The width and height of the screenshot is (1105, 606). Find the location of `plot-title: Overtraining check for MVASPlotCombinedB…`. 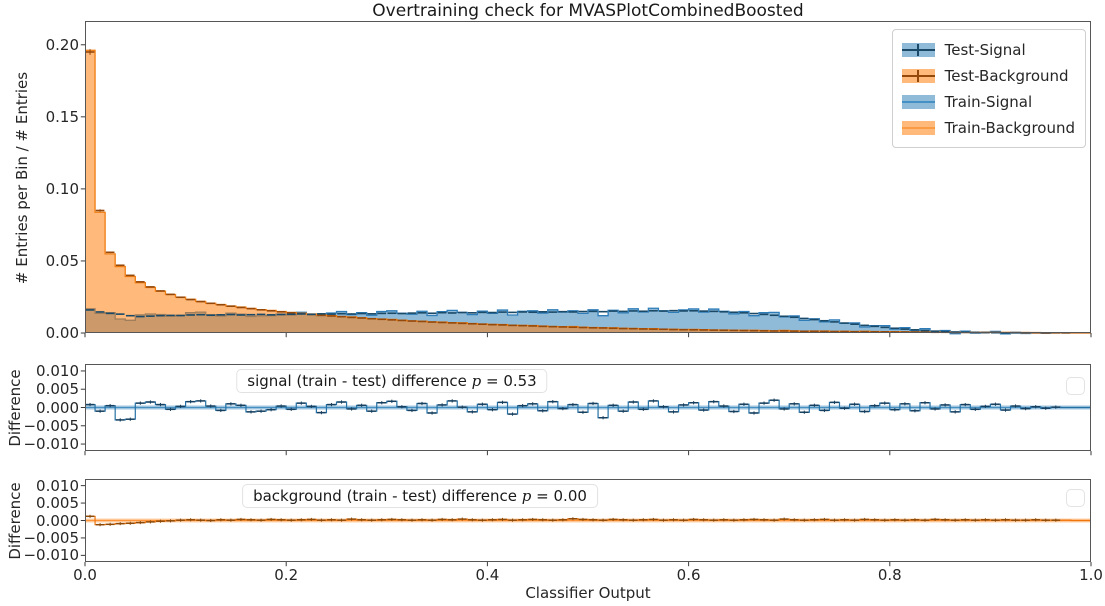

plot-title: Overtraining check for MVASPlotCombinedB… is located at coordinates (588, 11).